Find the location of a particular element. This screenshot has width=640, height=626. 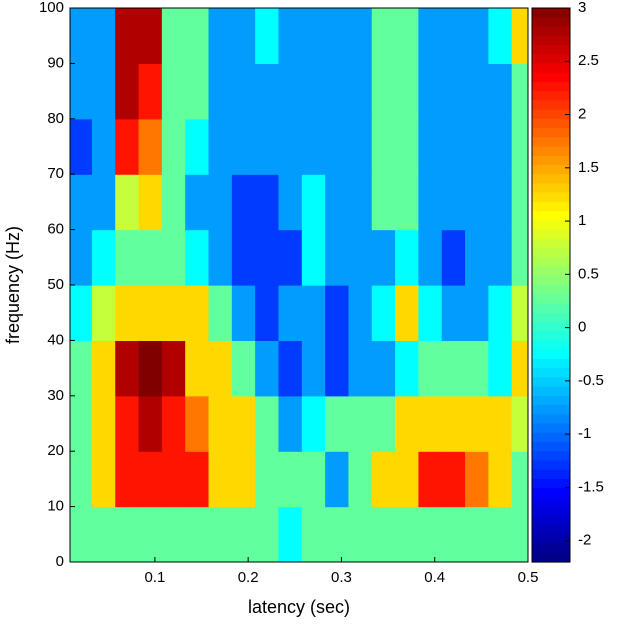

y-tick-label: 30 is located at coordinates (55, 395).